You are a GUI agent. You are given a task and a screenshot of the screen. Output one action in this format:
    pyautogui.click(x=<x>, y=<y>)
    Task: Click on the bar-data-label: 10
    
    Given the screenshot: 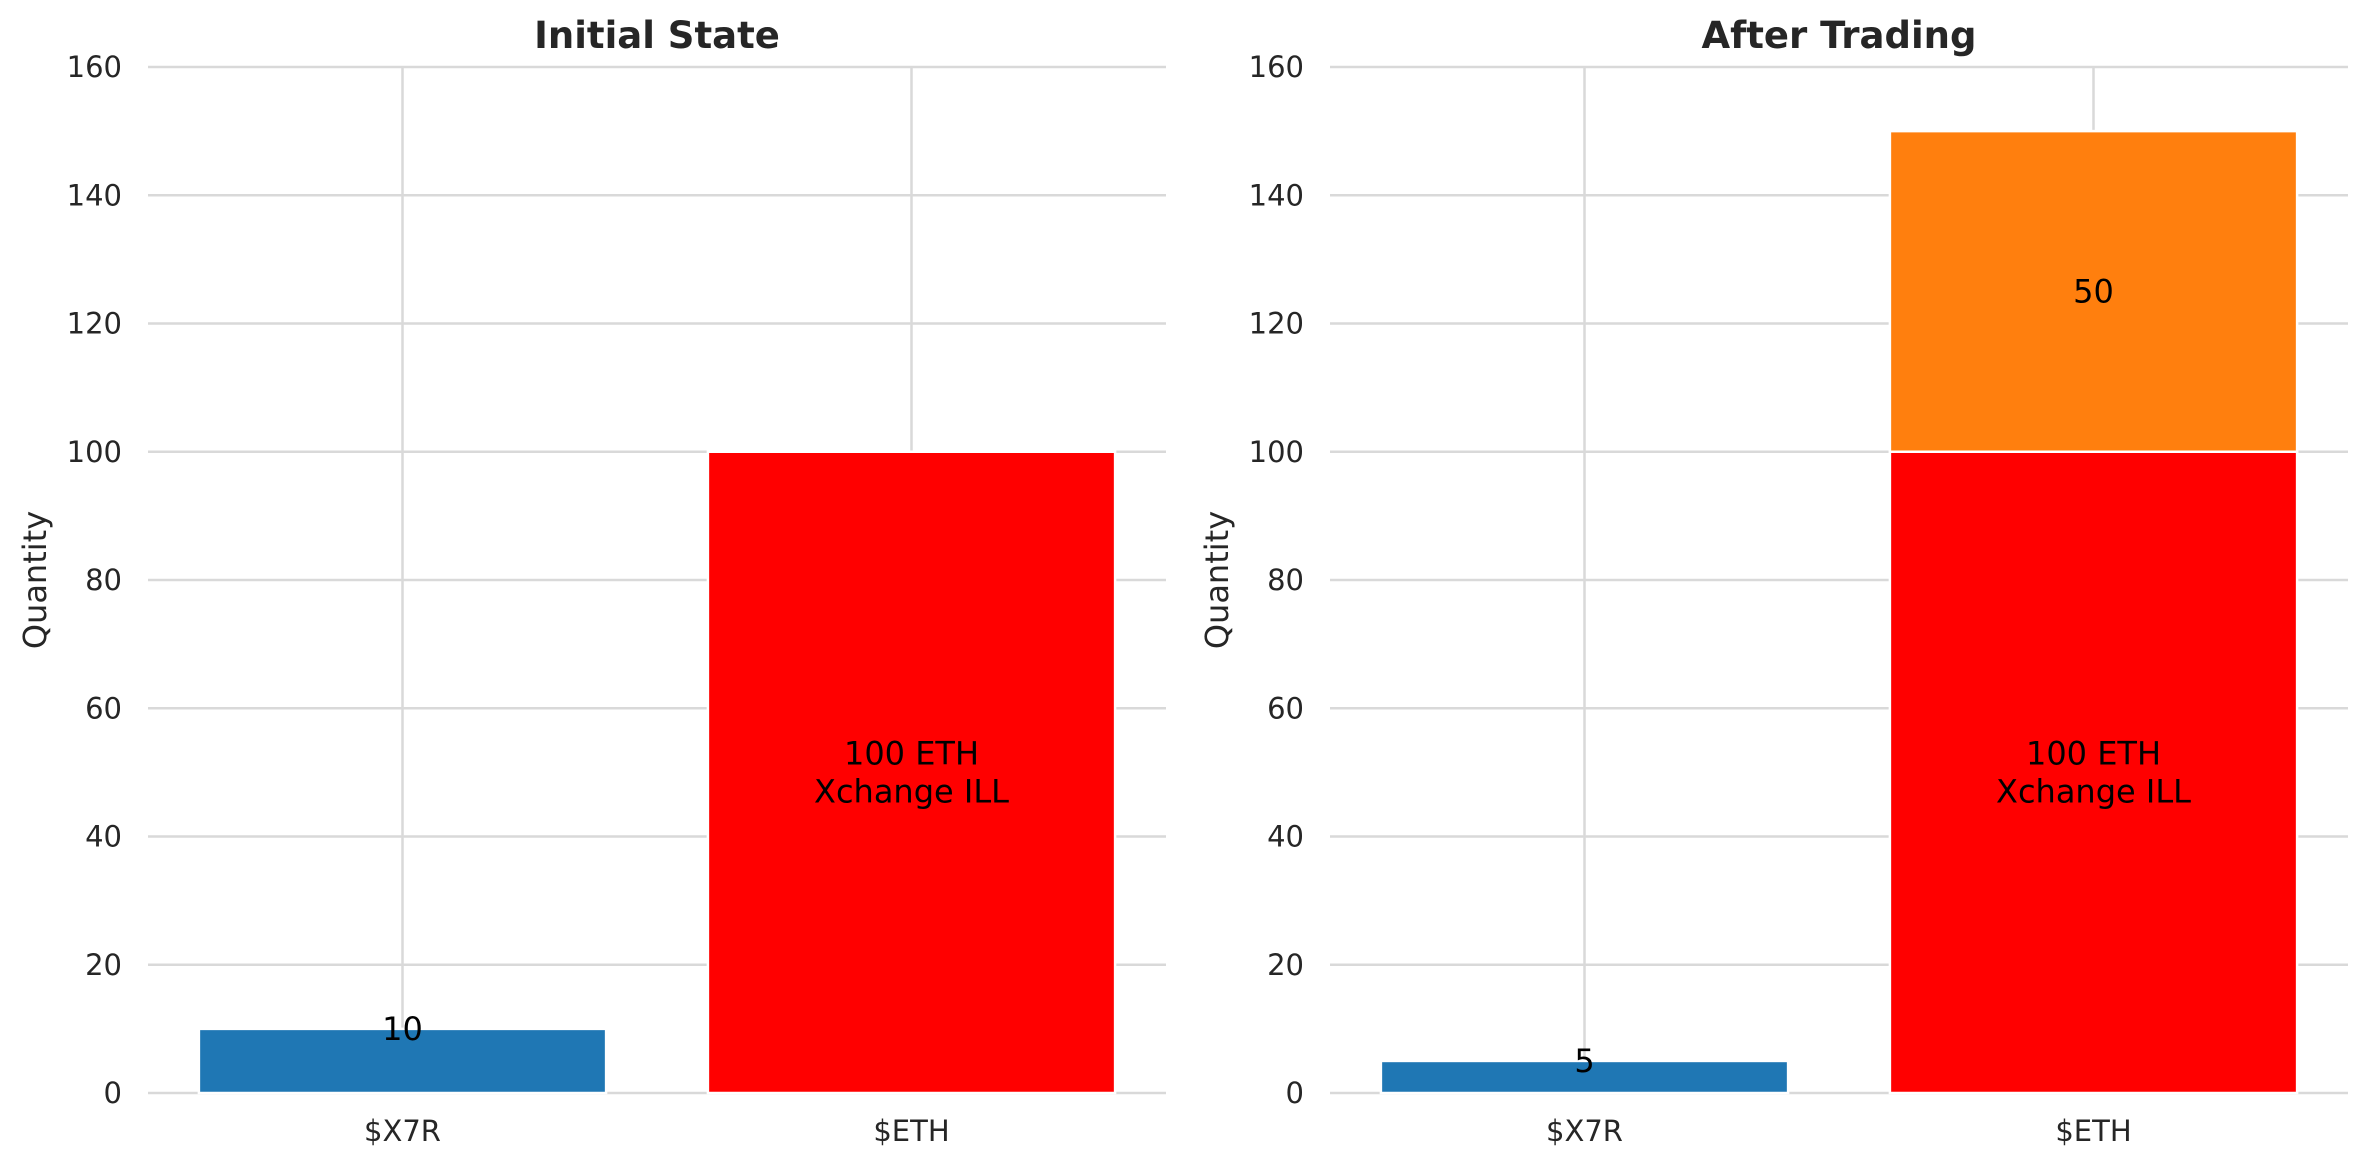 What is the action you would take?
    pyautogui.click(x=402, y=1029)
    